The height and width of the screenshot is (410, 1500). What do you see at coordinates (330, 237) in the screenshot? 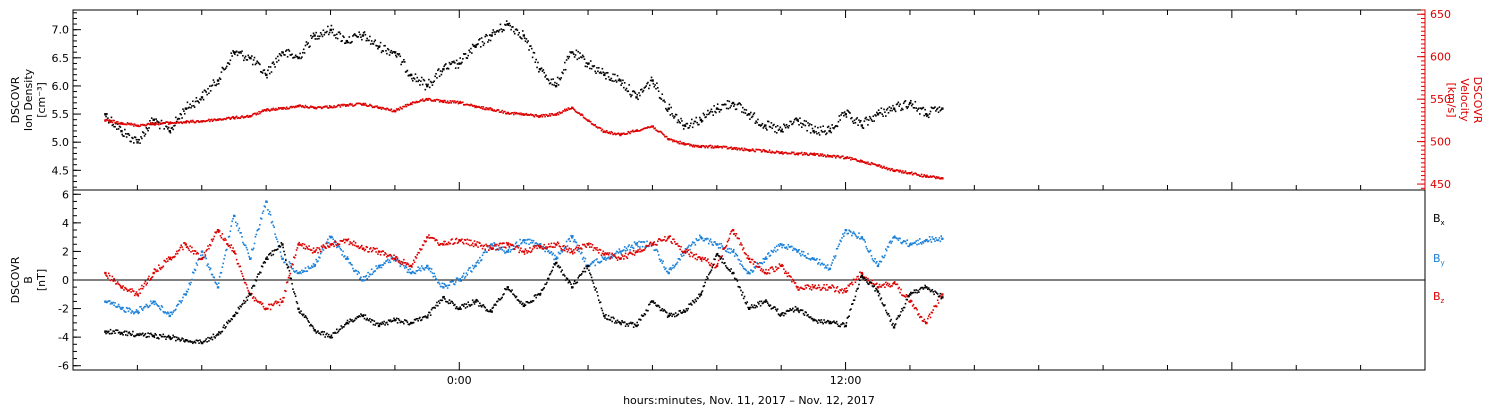
I see `by-series-point` at bounding box center [330, 237].